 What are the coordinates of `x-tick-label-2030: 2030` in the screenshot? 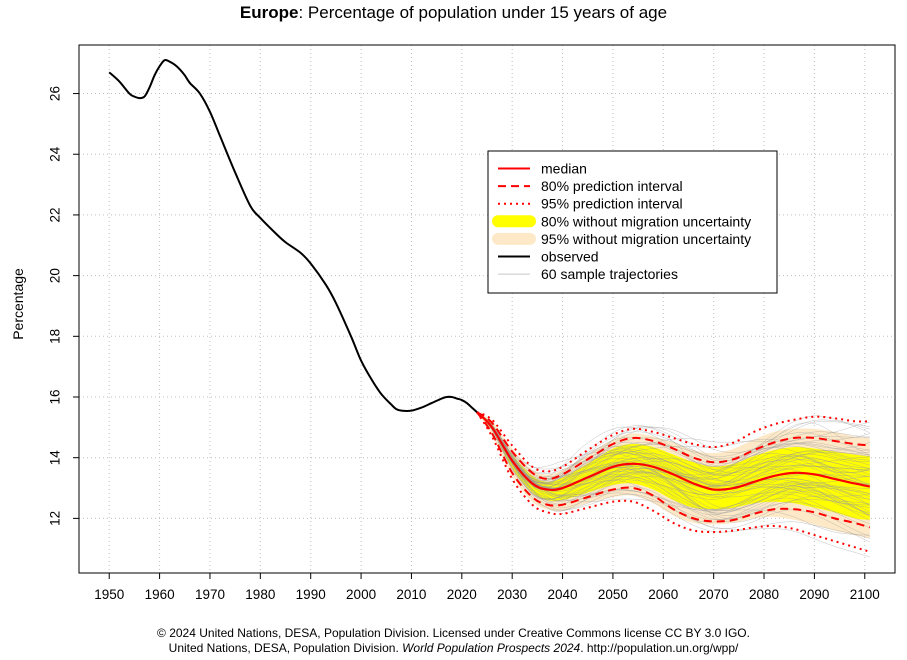 It's located at (512, 594).